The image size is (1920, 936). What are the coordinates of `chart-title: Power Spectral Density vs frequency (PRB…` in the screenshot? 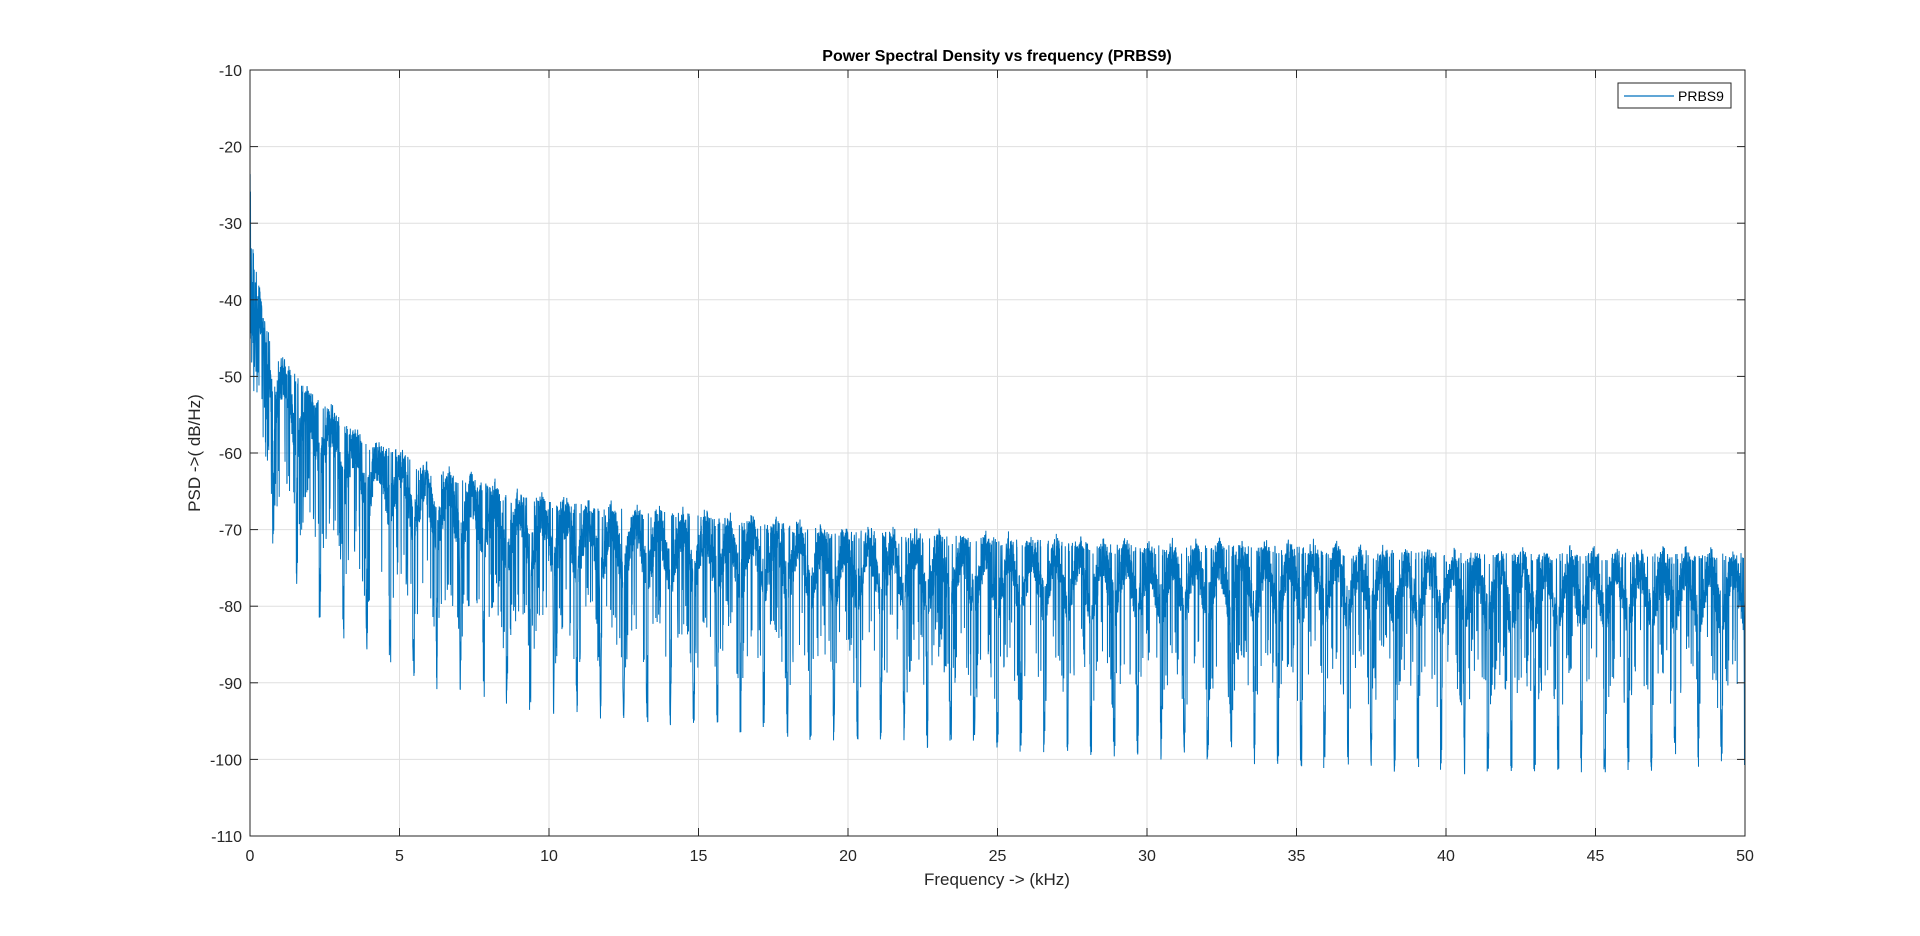 It's located at (996, 56).